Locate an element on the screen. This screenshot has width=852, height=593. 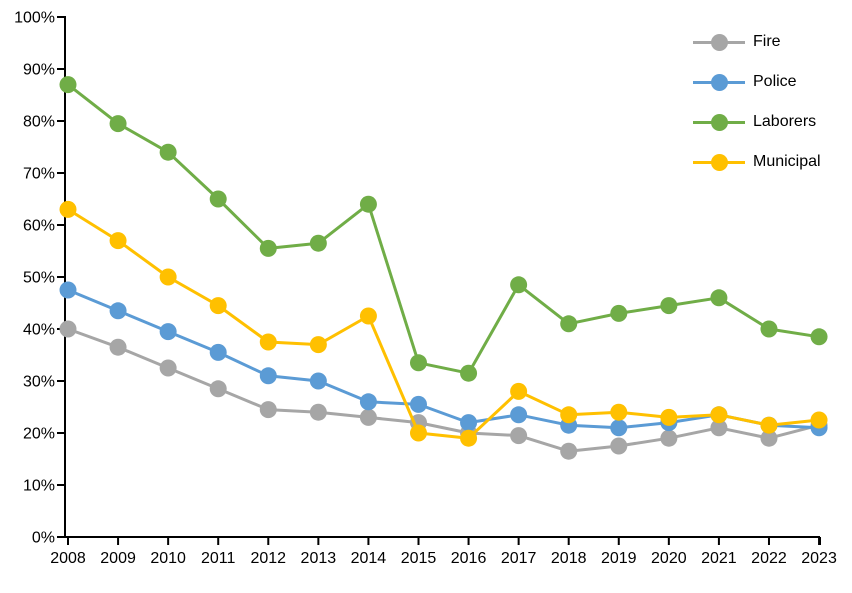
municipal-series-swatch-icon is located at coordinates (719, 162).